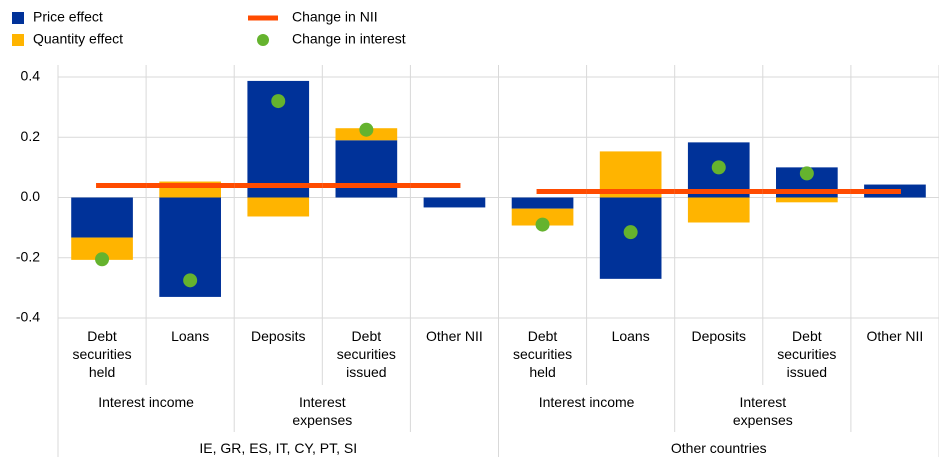 The height and width of the screenshot is (457, 939). I want to click on y-tick-label: -0.2, so click(28, 256).